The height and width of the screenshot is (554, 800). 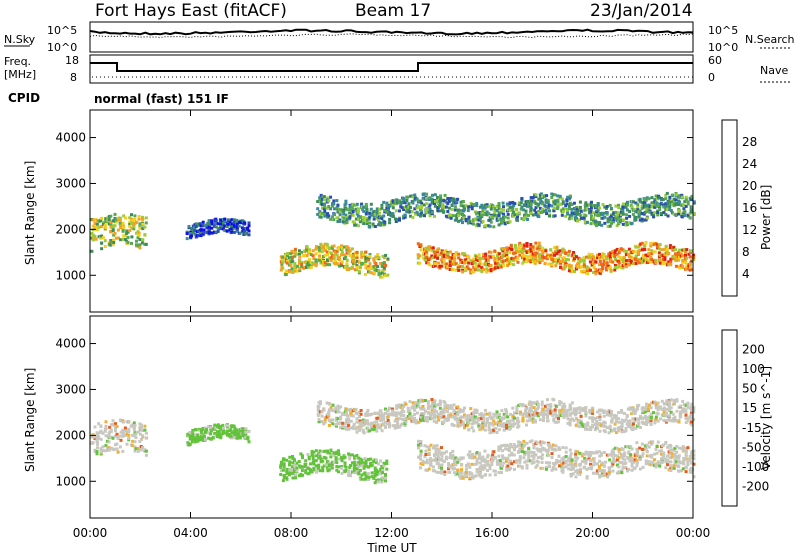 I want to click on cpid-label: CPID, so click(x=24, y=98).